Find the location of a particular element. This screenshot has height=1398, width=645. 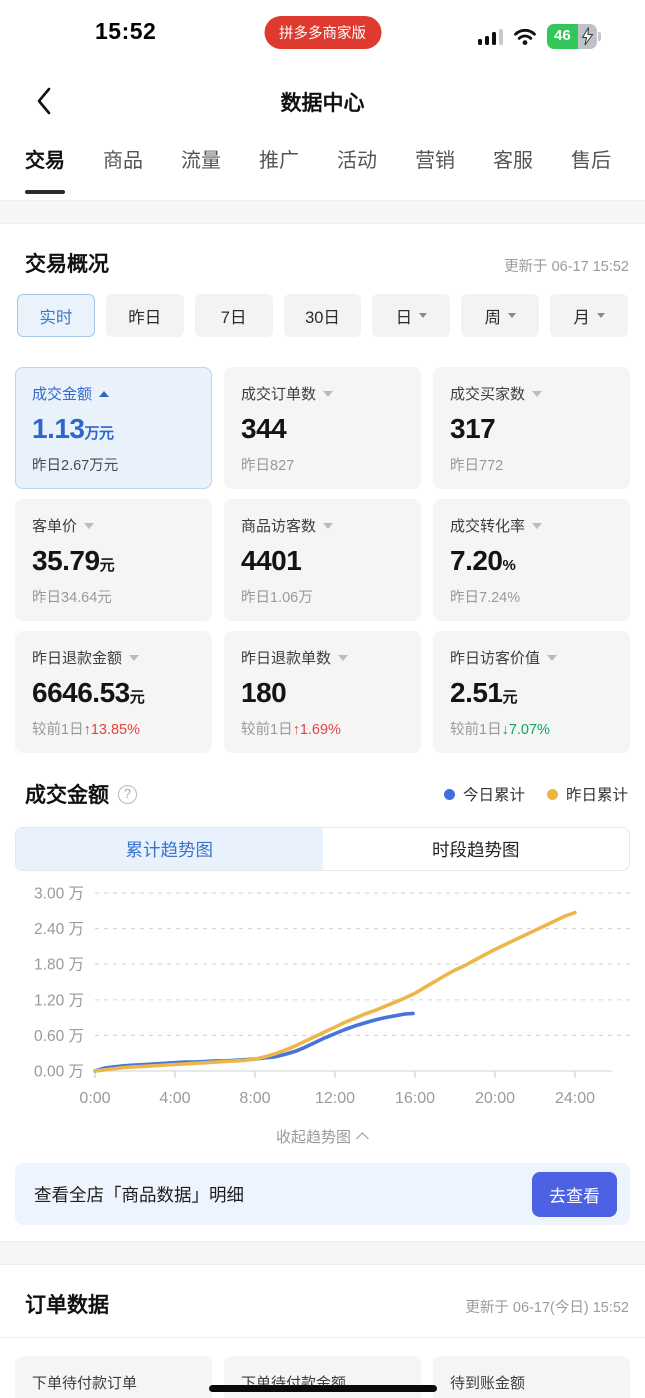

filter-30d: 30日 is located at coordinates (322, 315).